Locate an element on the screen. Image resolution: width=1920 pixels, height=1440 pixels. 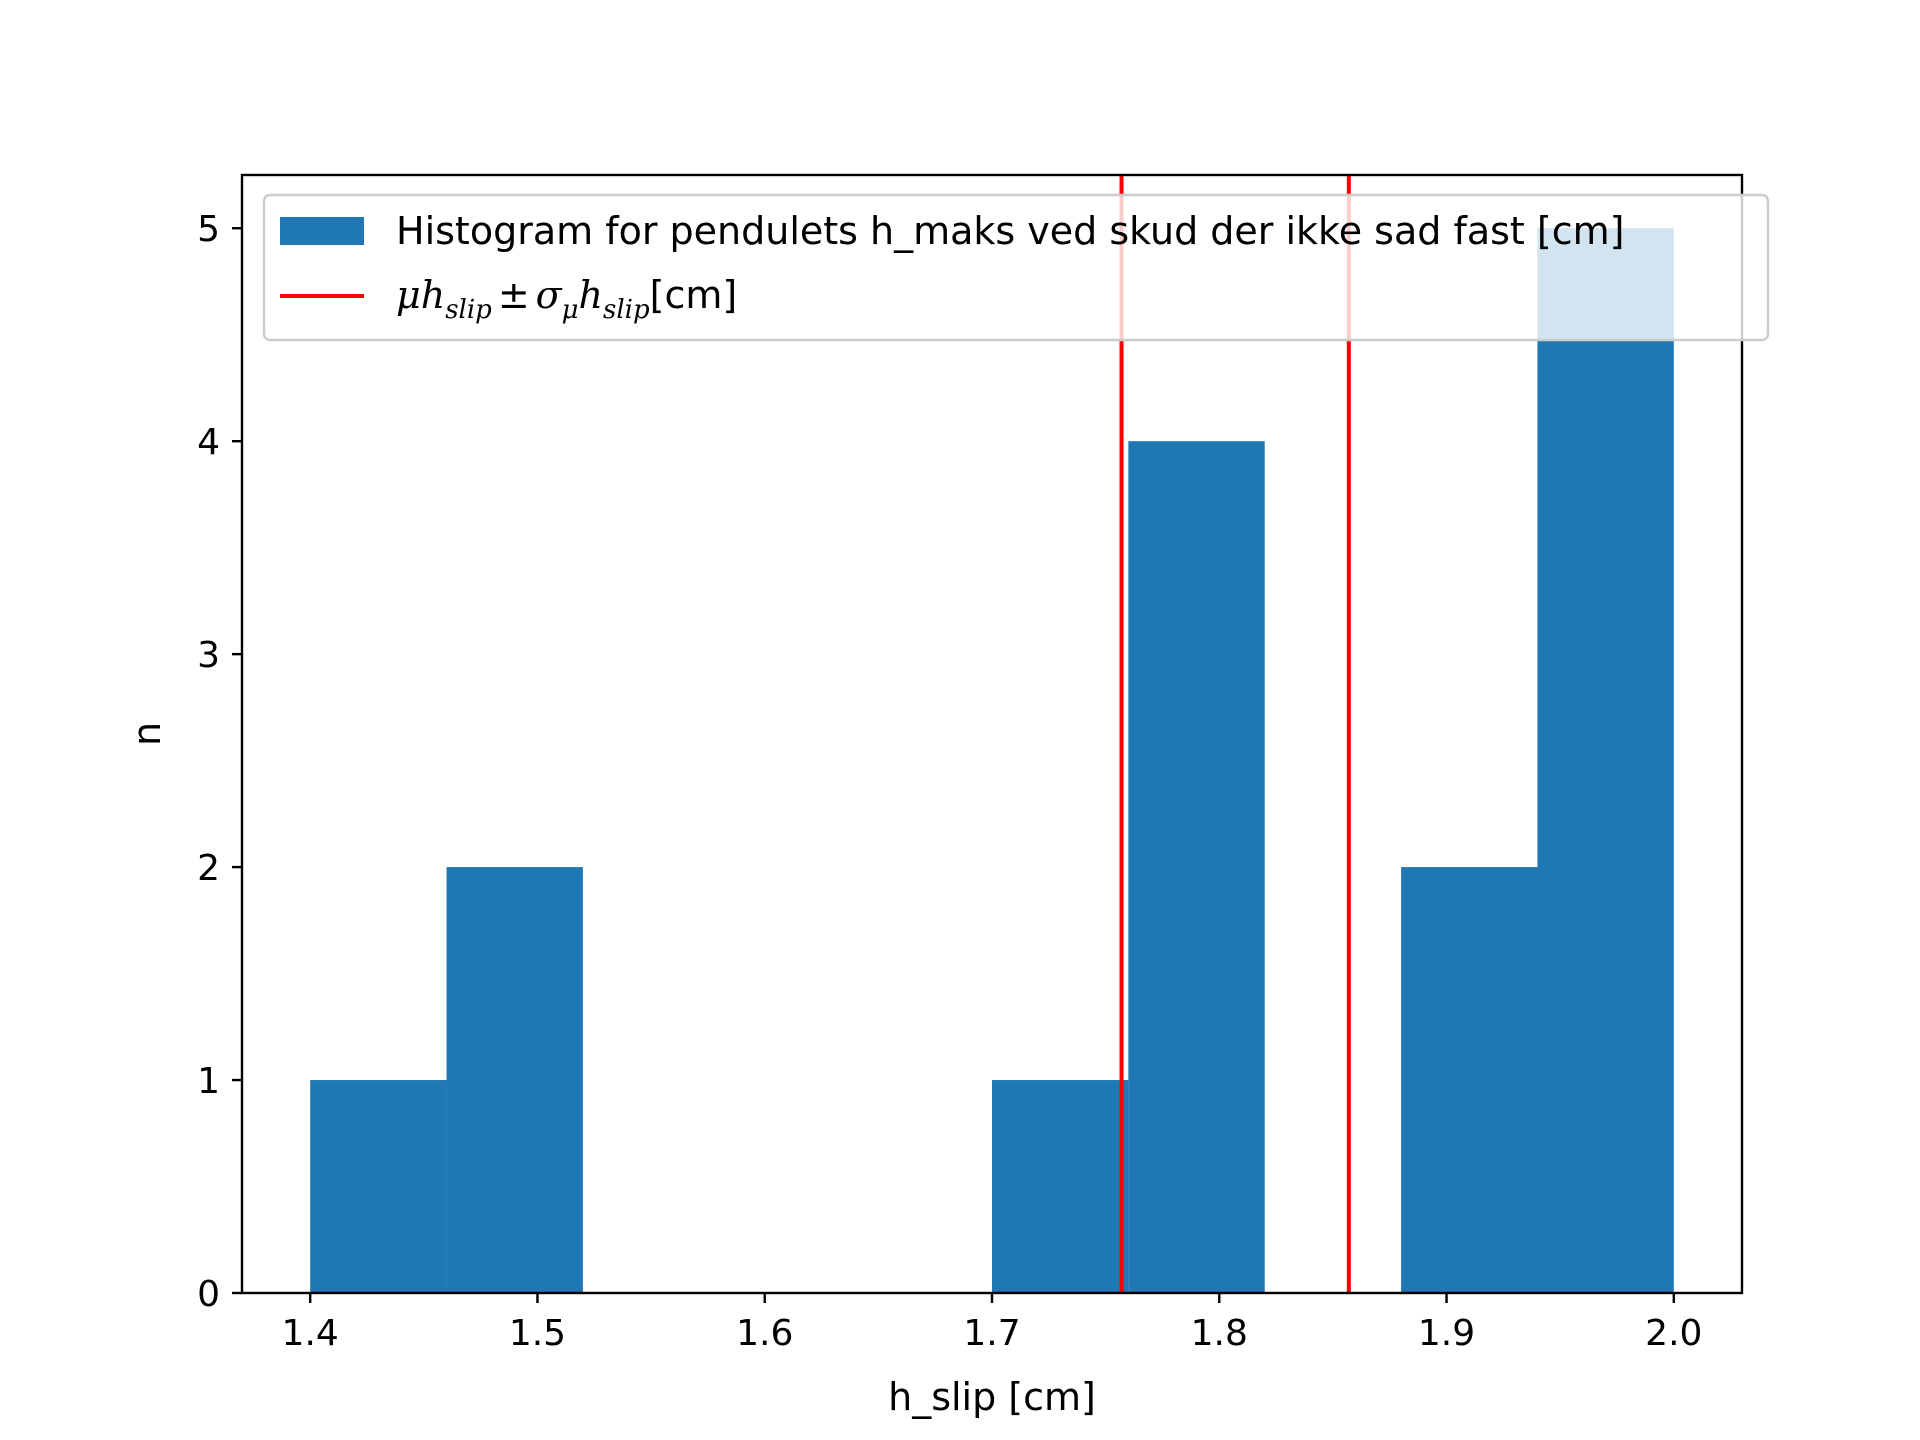
x-tick-label: 1.7 is located at coordinates (991, 1333).